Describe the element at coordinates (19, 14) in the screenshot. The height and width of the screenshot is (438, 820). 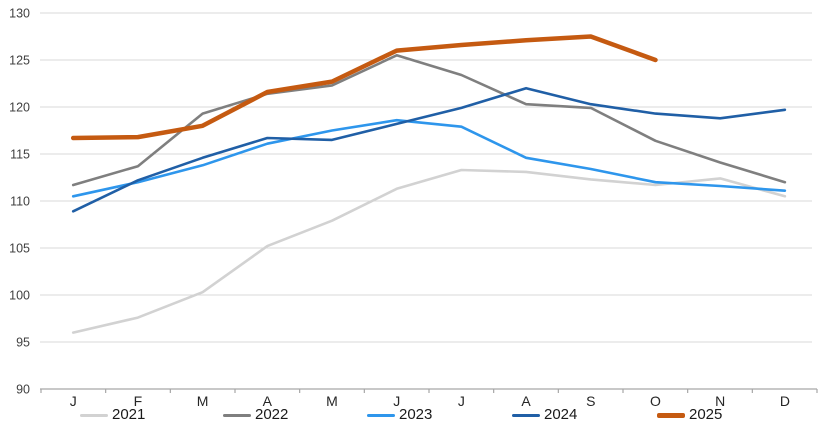
I see `y-axis-tick-label: 130` at that location.